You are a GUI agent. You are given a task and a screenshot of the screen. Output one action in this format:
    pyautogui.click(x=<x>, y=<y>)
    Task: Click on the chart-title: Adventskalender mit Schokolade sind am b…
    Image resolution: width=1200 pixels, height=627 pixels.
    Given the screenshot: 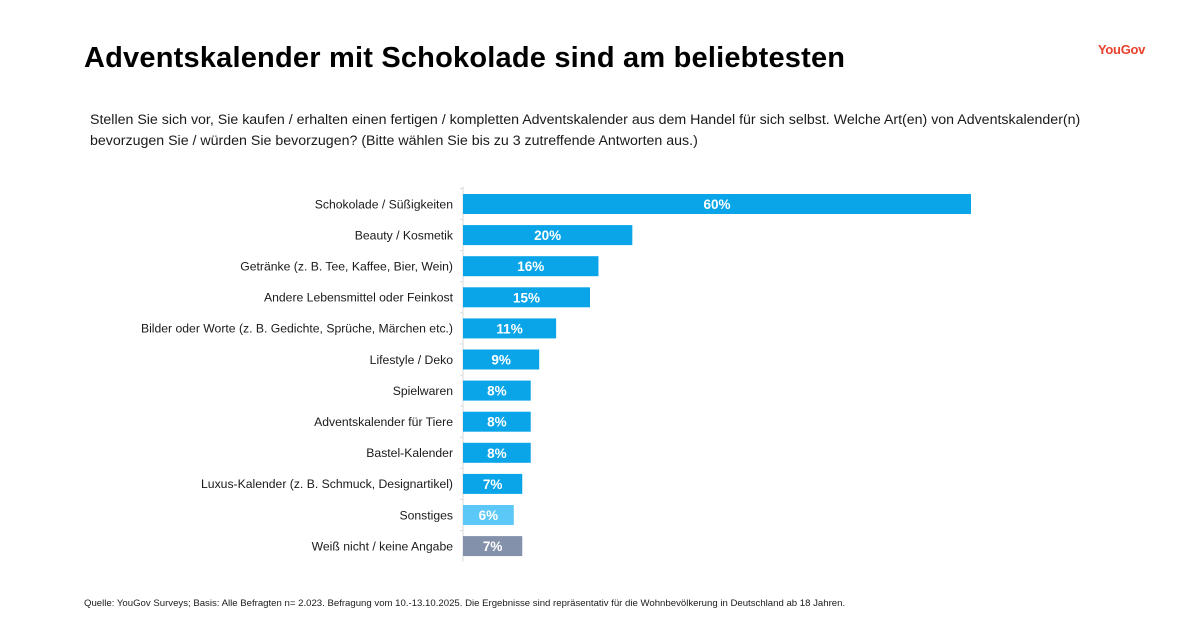 What is the action you would take?
    pyautogui.click(x=465, y=58)
    